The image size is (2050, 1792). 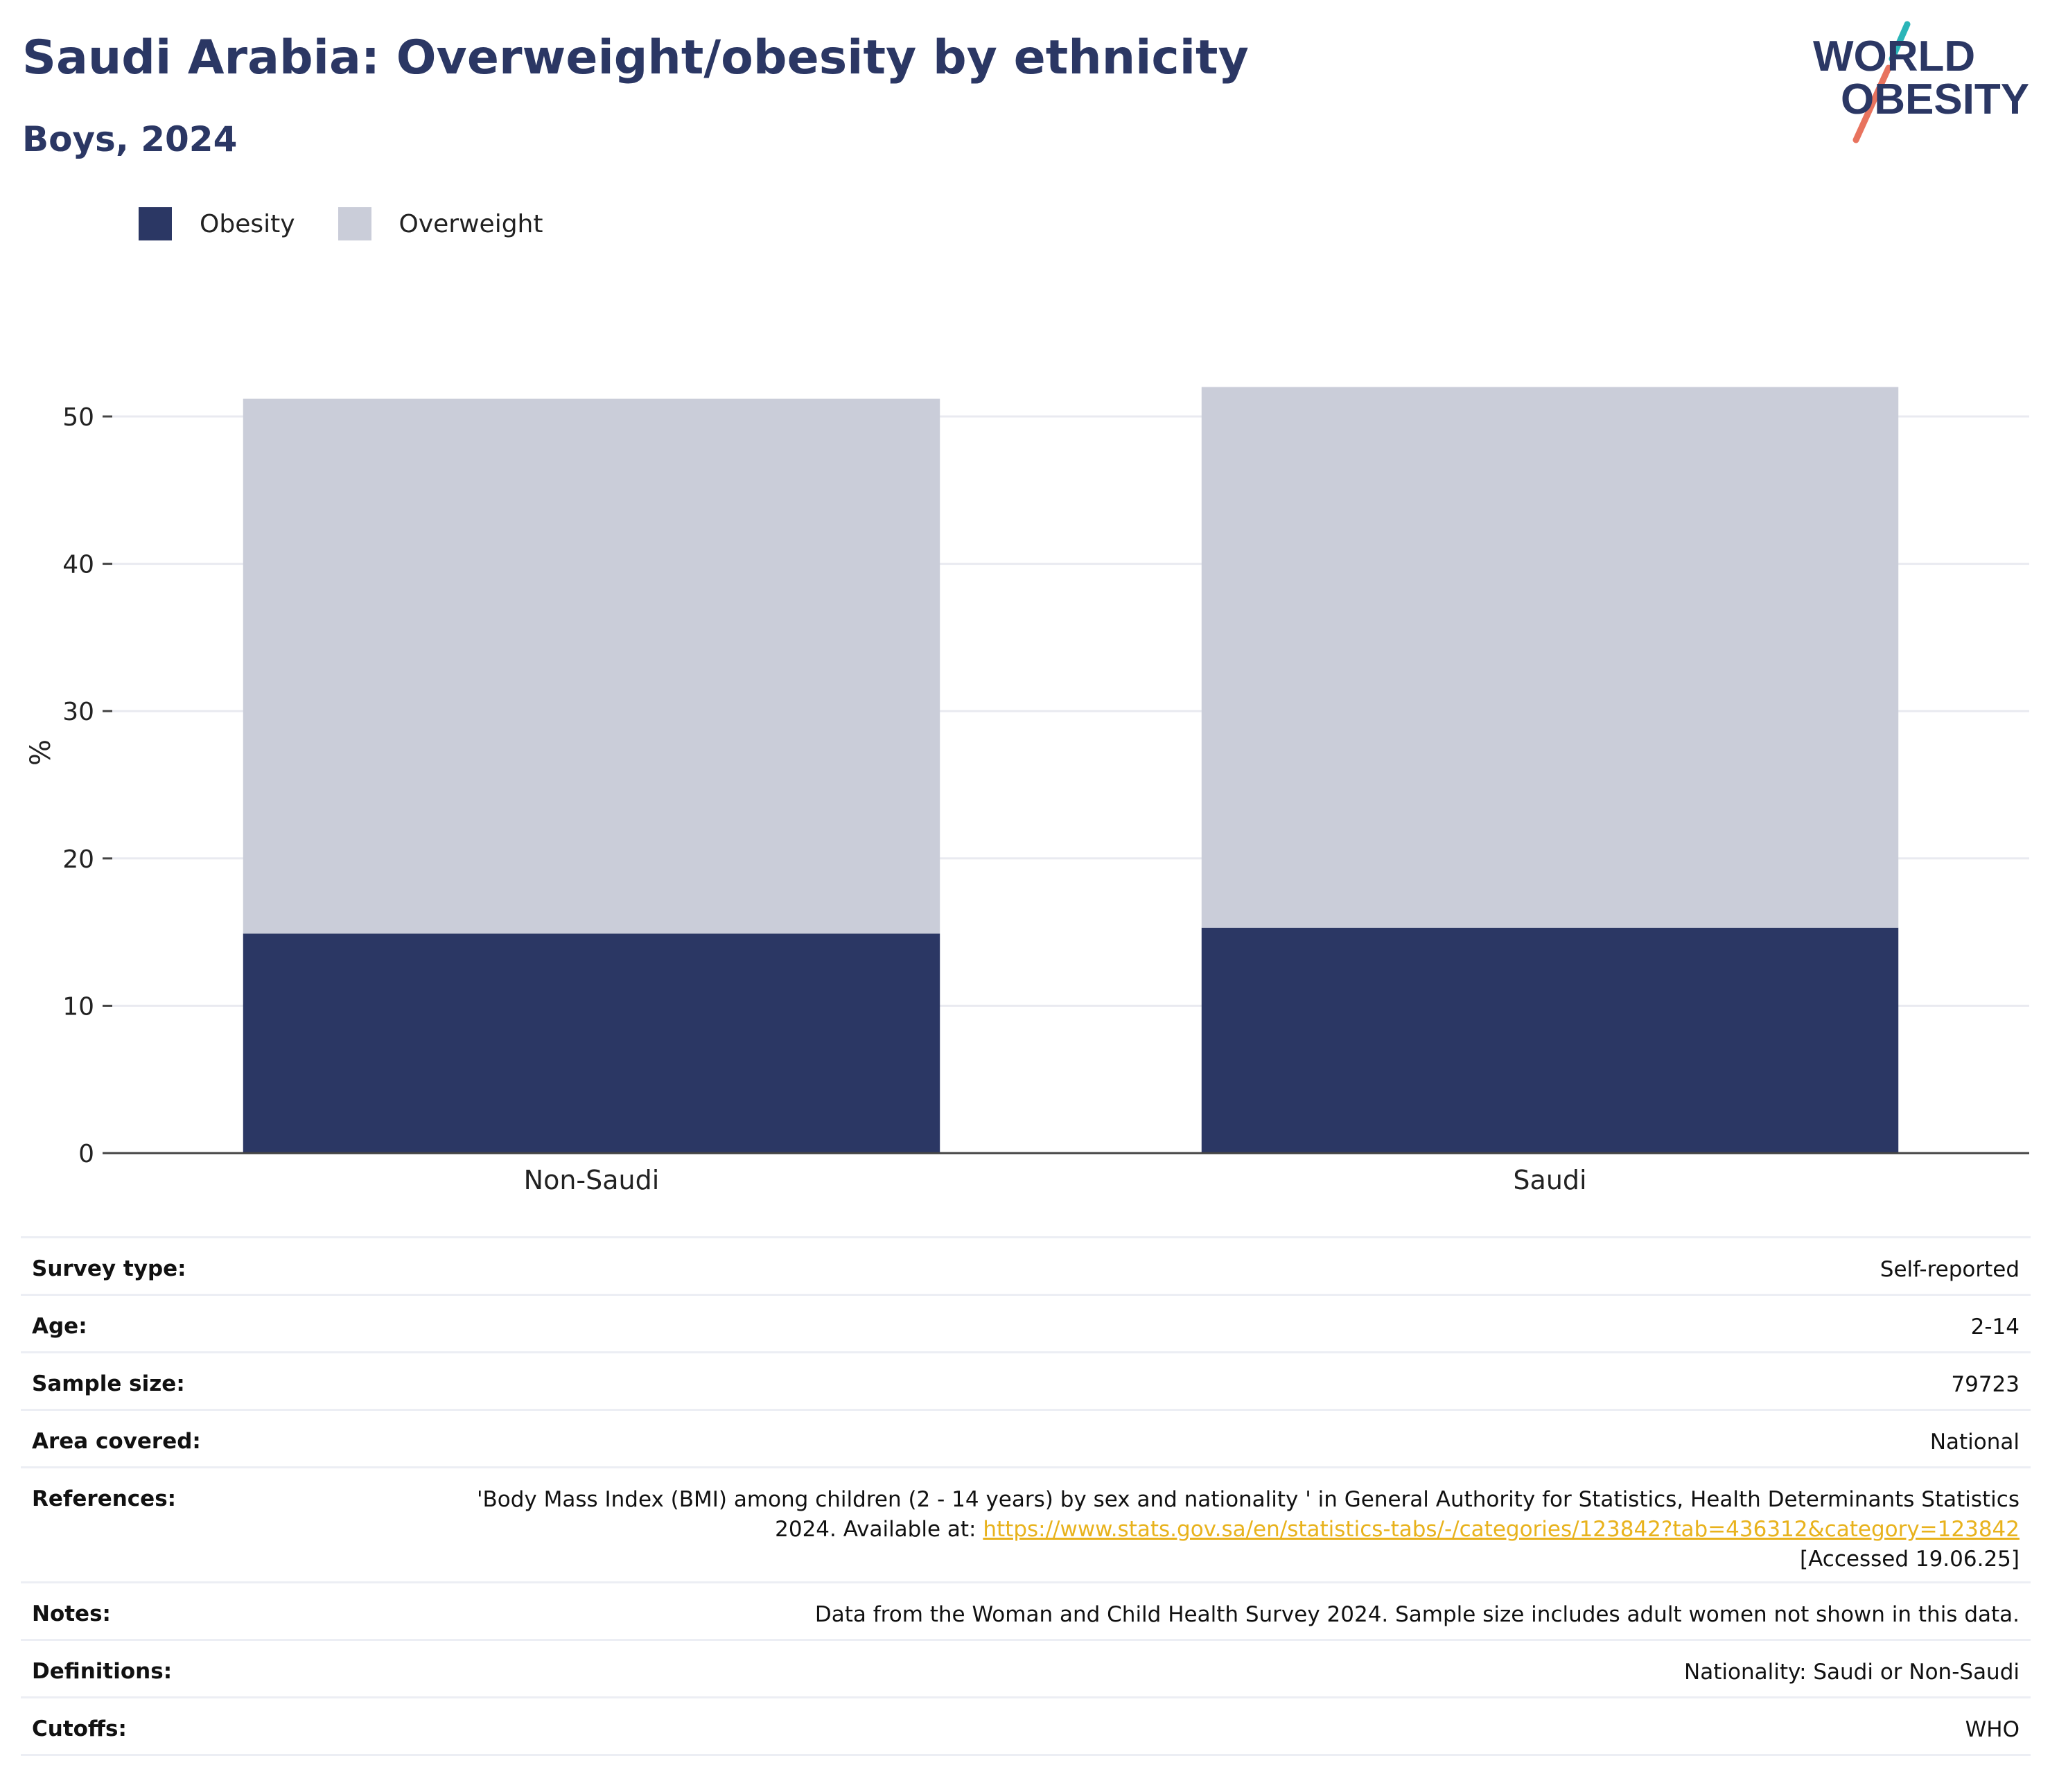 I want to click on y-tick-label-20: 20, so click(x=78, y=859).